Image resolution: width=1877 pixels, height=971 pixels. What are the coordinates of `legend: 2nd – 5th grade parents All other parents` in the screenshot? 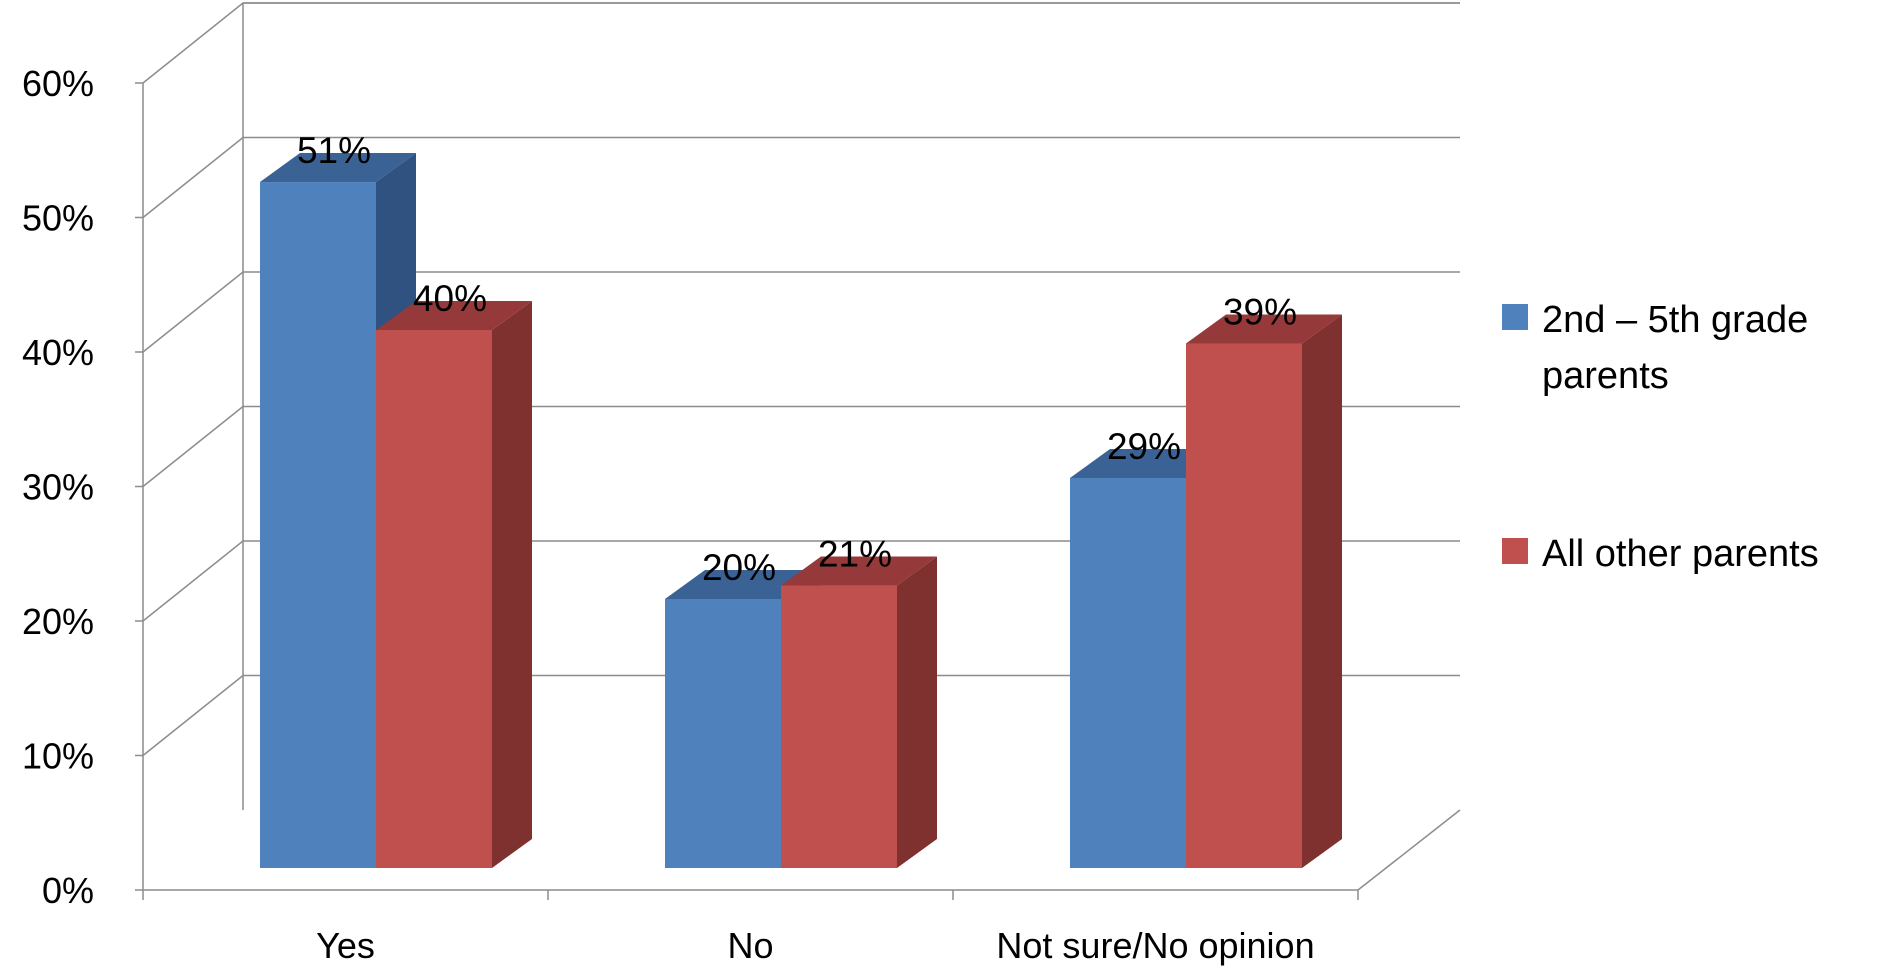 It's located at (1660, 437).